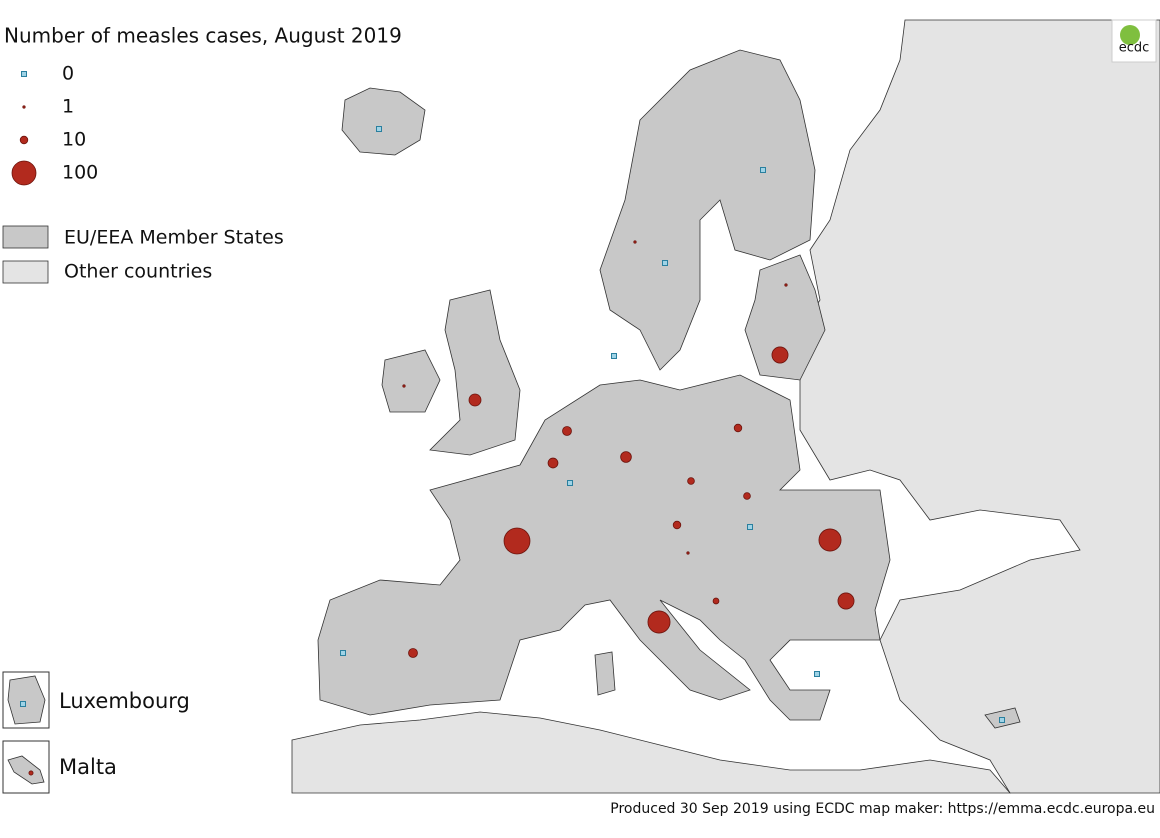 The height and width of the screenshot is (838, 1160). I want to click on insets: Luxembourg Malta, so click(96, 732).